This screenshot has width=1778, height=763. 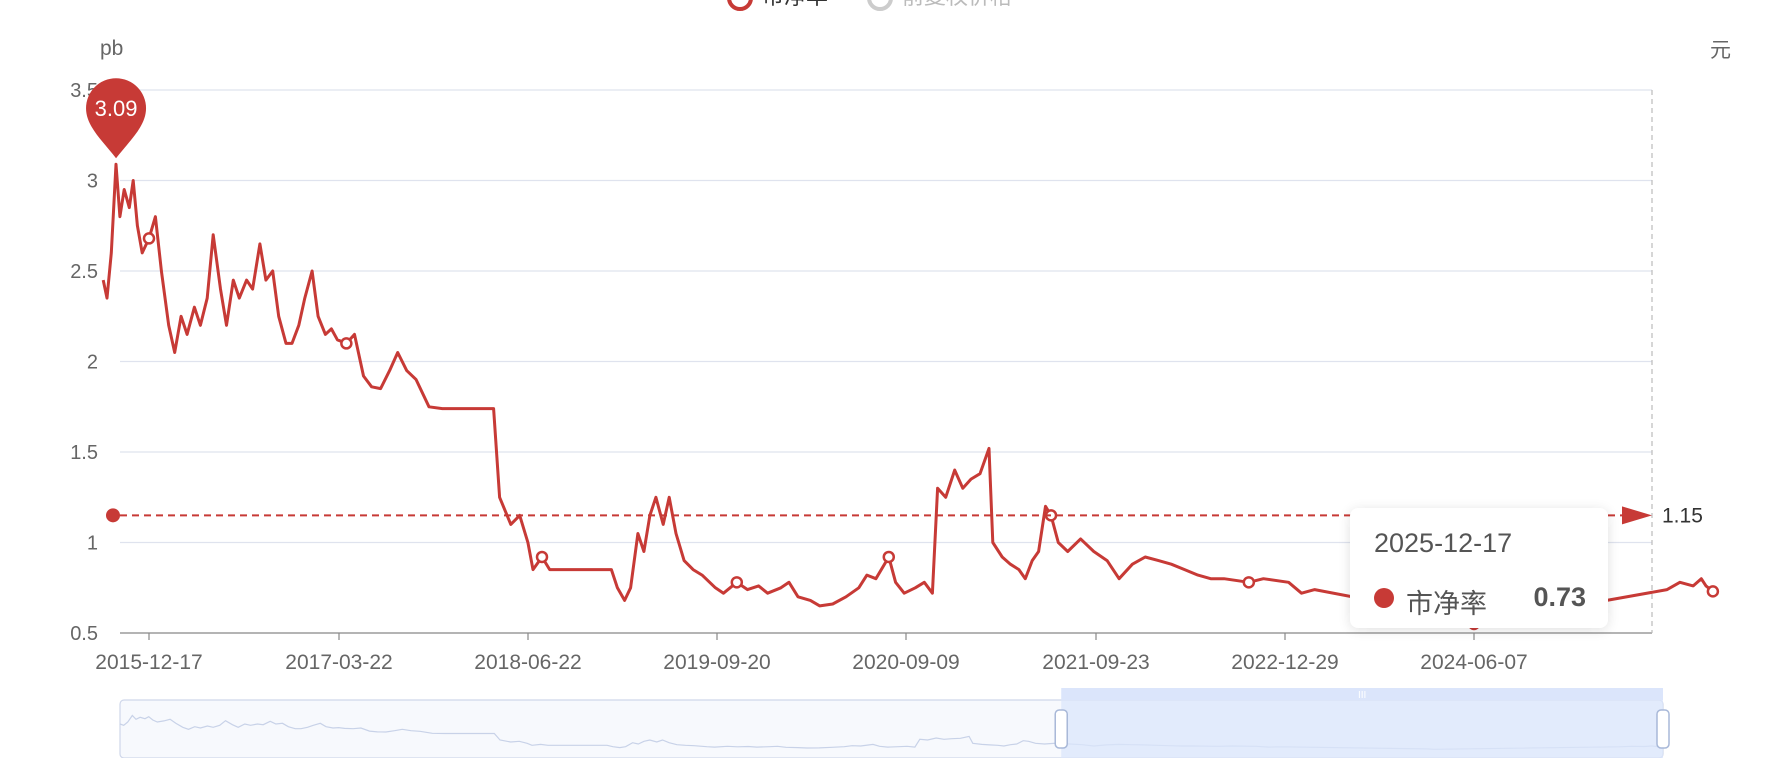 I want to click on tooltip-series-dot, so click(x=1384, y=598).